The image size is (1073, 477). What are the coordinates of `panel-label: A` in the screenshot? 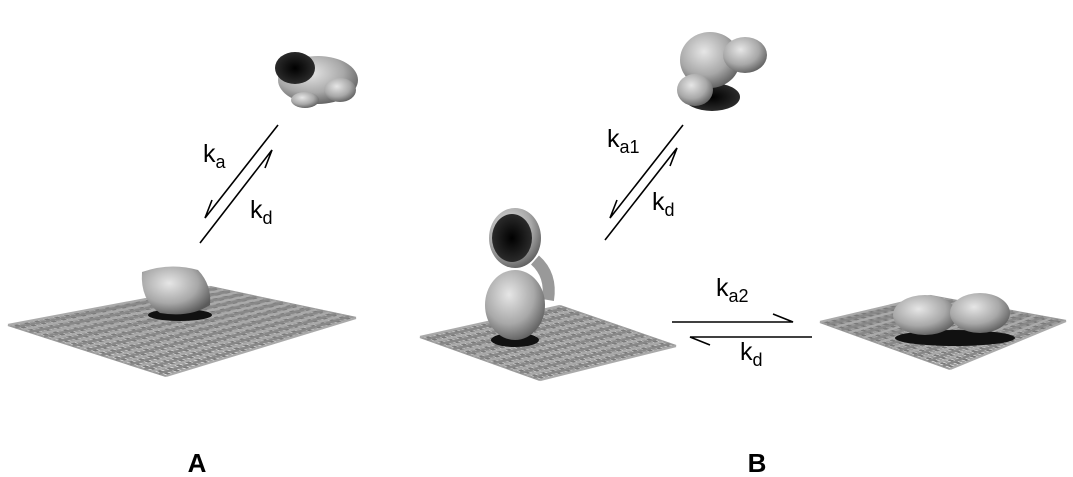 It's located at (197, 462).